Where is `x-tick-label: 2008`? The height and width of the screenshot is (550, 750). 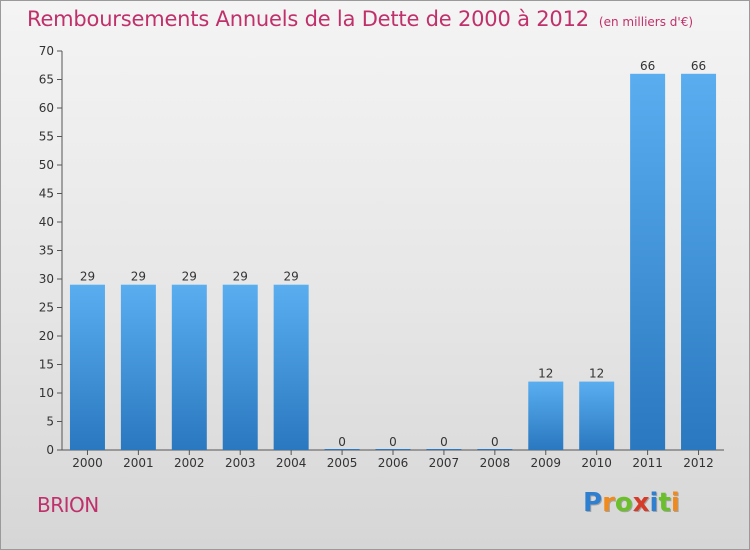 x-tick-label: 2008 is located at coordinates (495, 463).